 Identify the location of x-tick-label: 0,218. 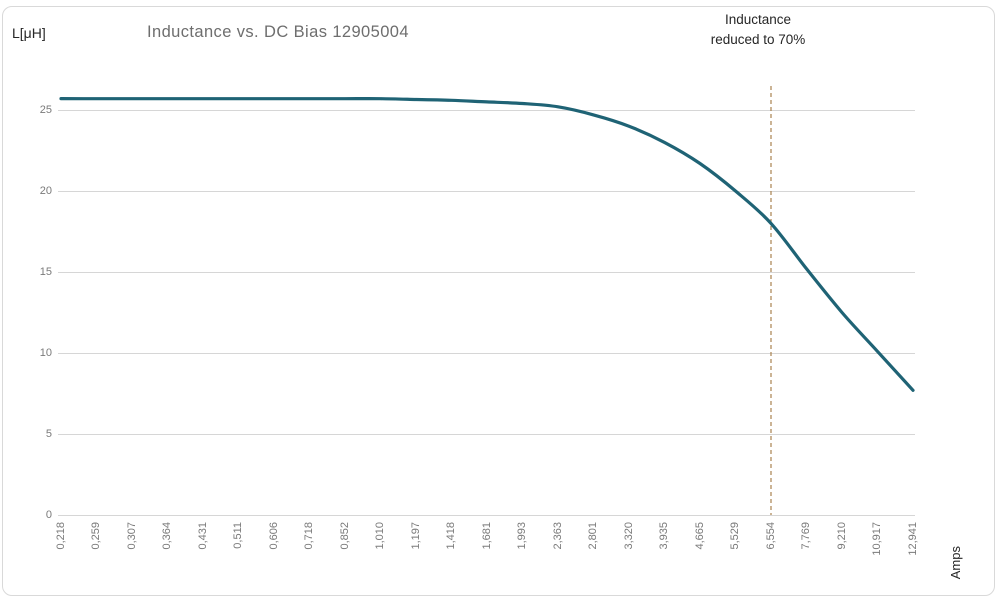
(60, 536).